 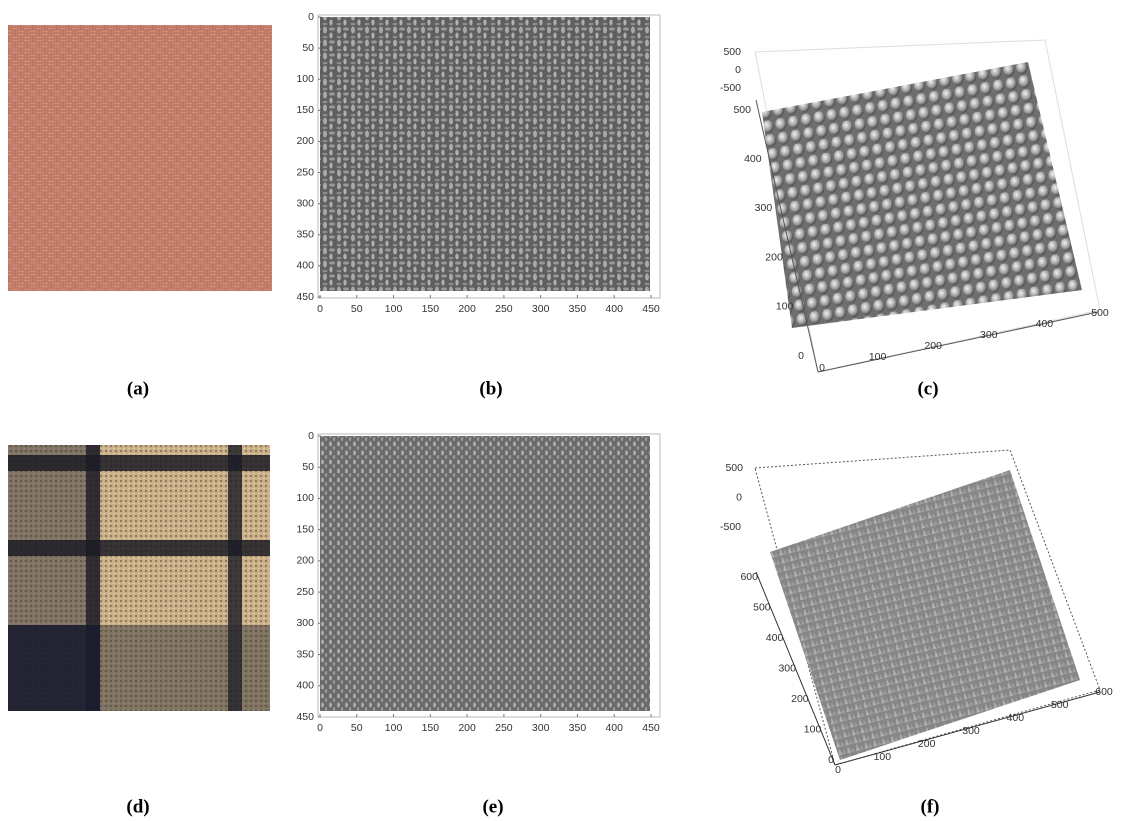 I want to click on caption: (d), so click(x=137, y=806).